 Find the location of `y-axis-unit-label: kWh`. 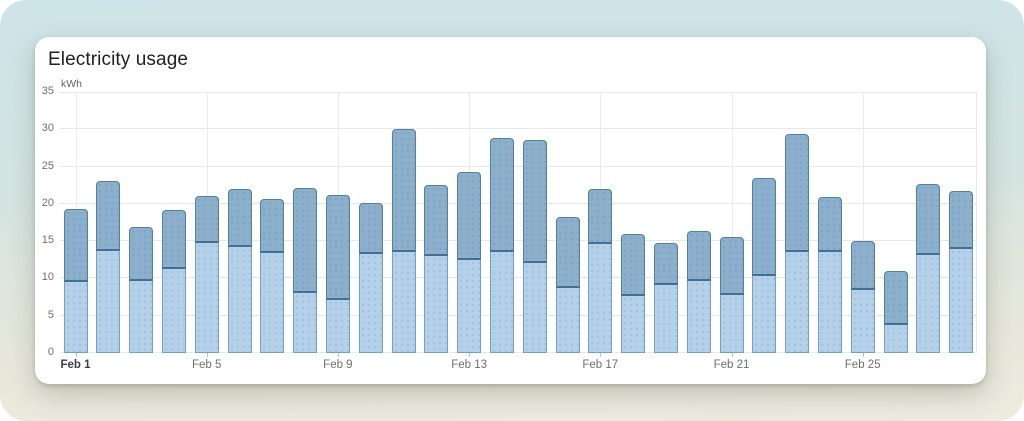

y-axis-unit-label: kWh is located at coordinates (71, 84).